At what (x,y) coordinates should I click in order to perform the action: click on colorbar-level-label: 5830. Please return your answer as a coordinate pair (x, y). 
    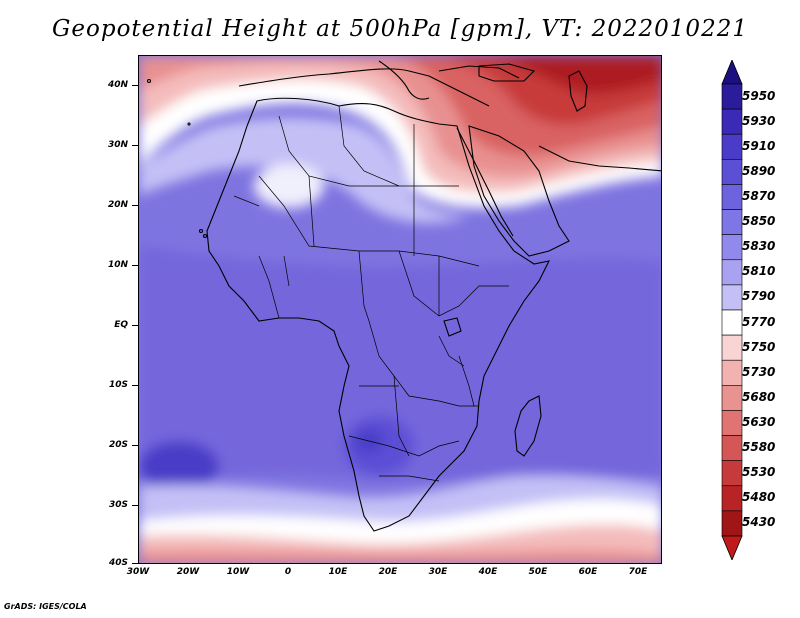
    Looking at the image, I should click on (759, 246).